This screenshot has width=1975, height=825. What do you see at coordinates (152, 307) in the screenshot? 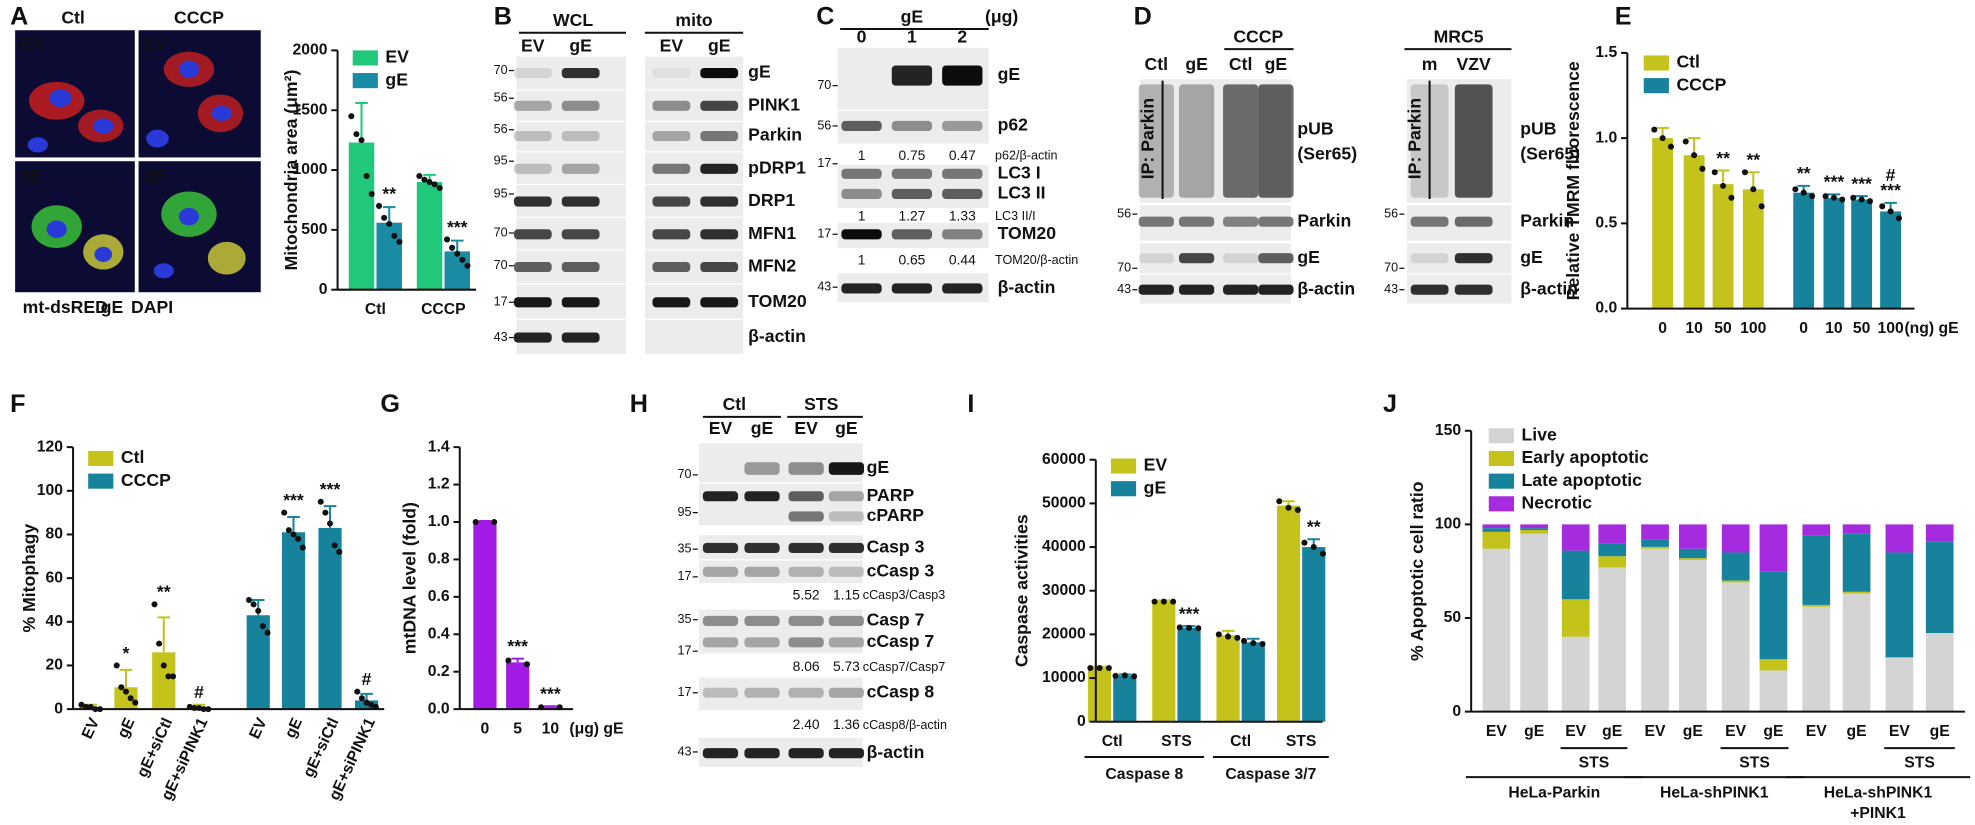
I see `stain-label: DAPI` at bounding box center [152, 307].